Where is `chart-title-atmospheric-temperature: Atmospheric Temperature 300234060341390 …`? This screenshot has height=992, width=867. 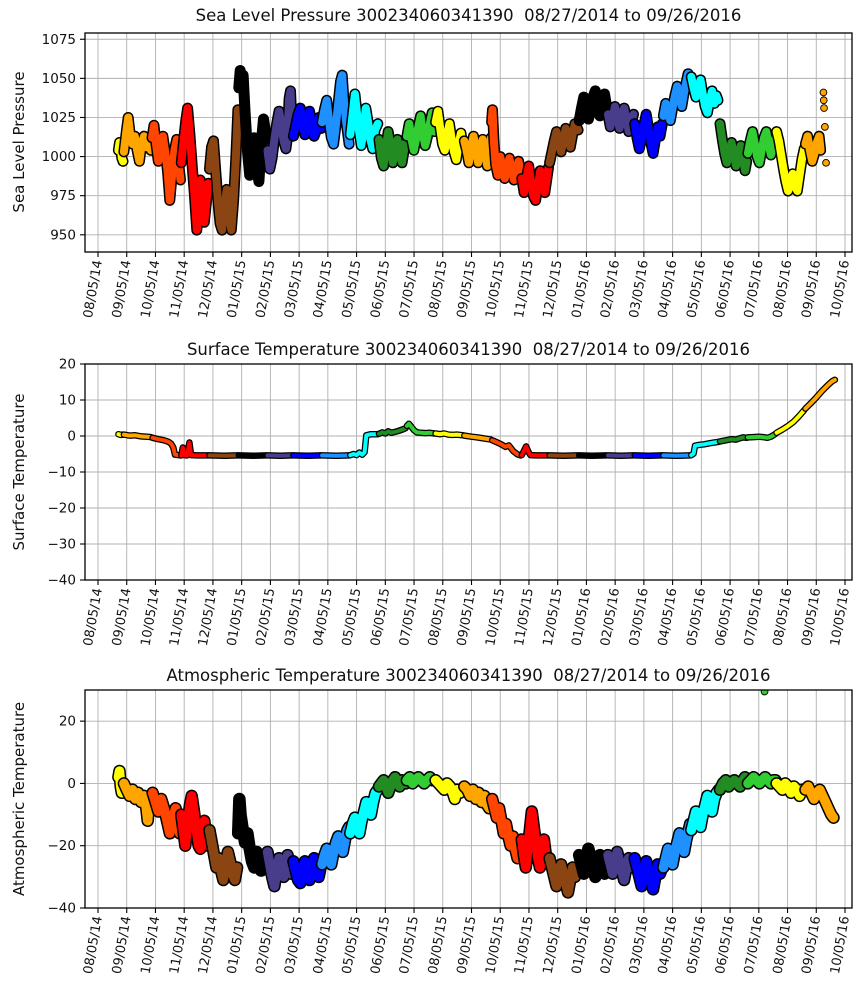 chart-title-atmospheric-temperature: Atmospheric Temperature 300234060341390 … is located at coordinates (468, 675).